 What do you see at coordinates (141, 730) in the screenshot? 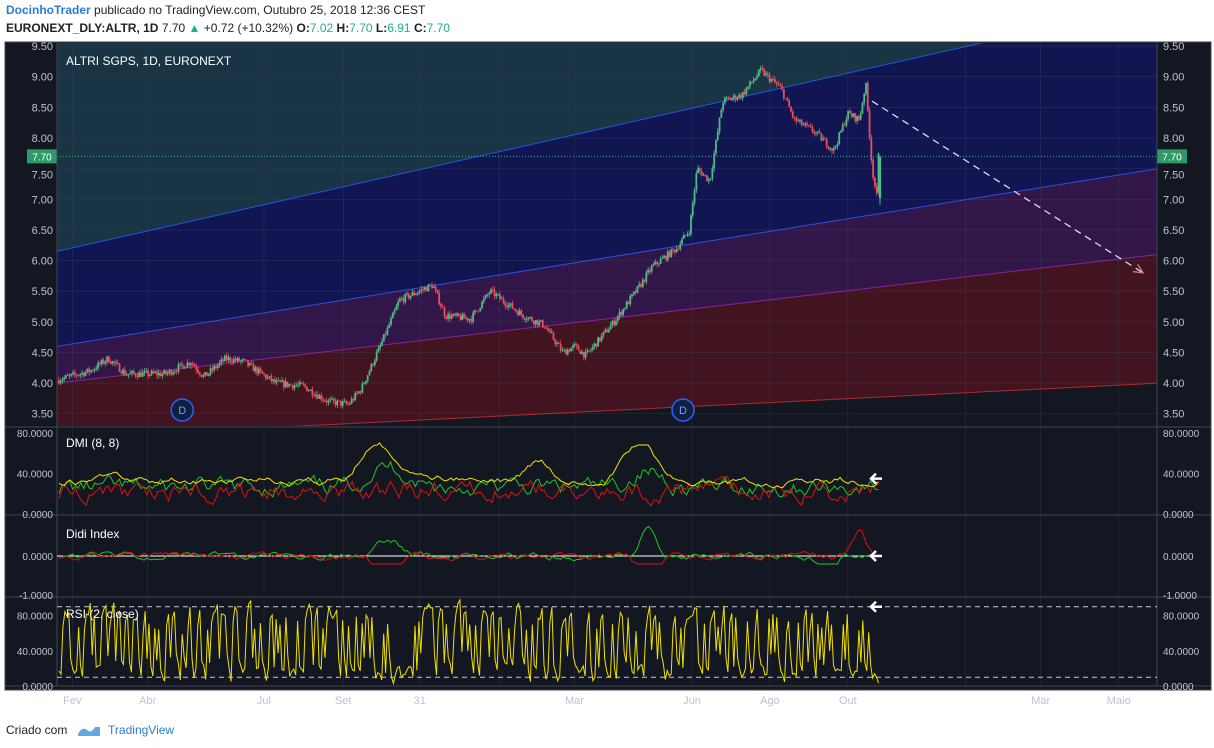
I see `tradingview-link: TradingView` at bounding box center [141, 730].